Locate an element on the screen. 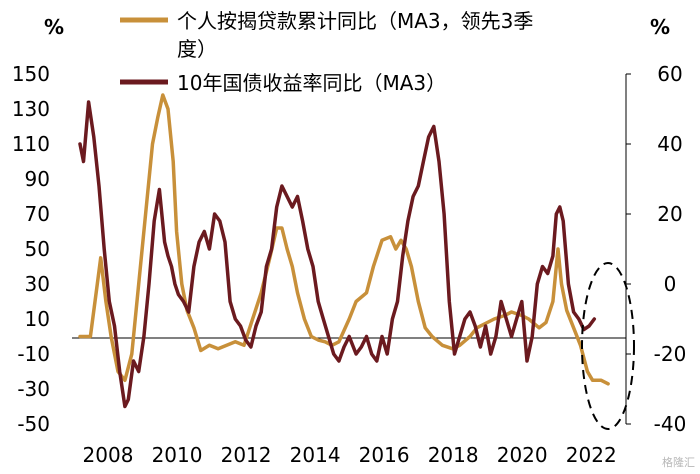 The image size is (700, 474). left-tick-label: -50 is located at coordinates (33, 424).